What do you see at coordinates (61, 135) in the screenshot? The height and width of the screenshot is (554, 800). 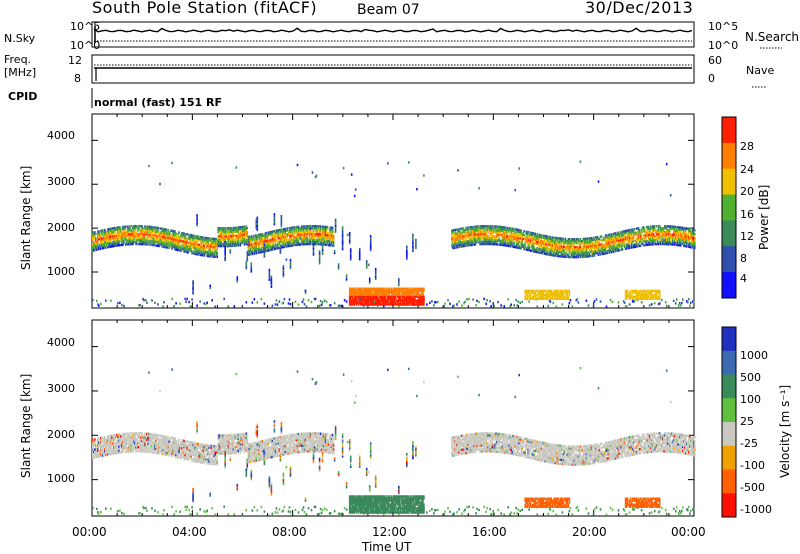 I see `power-ytick-4000: 4000` at bounding box center [61, 135].